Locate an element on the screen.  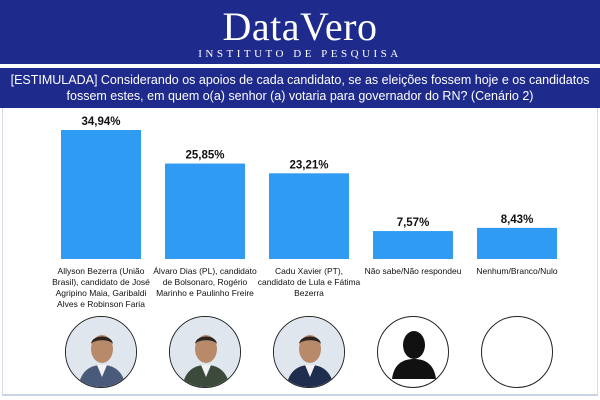
empty-circle-icon is located at coordinates (517, 352).